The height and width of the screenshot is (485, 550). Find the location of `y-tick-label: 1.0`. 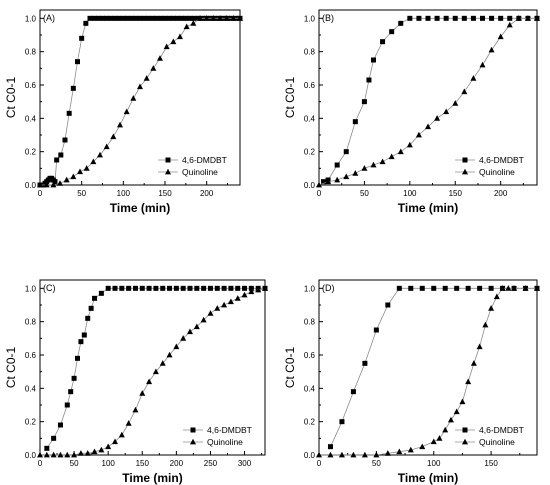

y-tick-label: 1.0 is located at coordinates (310, 18).